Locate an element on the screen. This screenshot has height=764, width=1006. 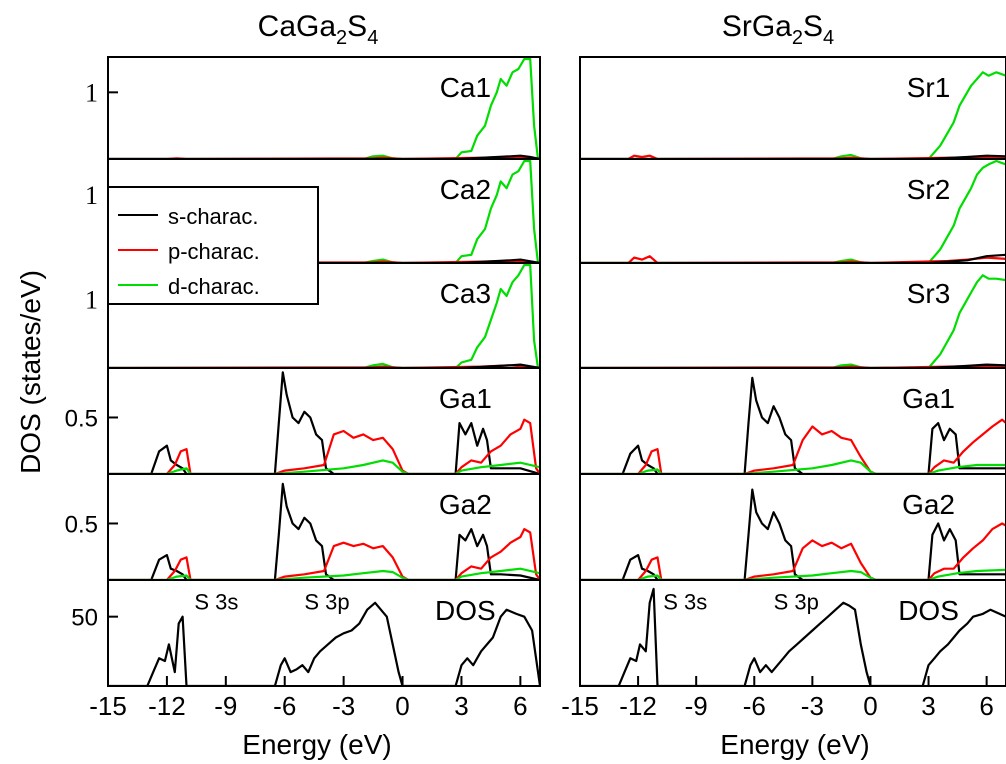
series-s-ga1 is located at coordinates (324, 422).